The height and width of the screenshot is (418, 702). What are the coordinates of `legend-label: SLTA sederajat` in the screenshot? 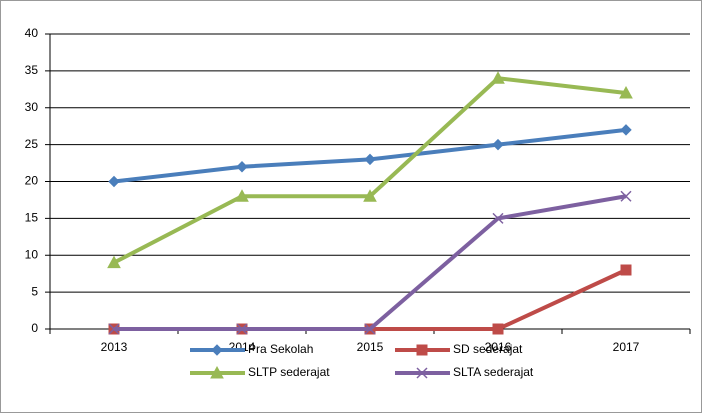 It's located at (493, 372).